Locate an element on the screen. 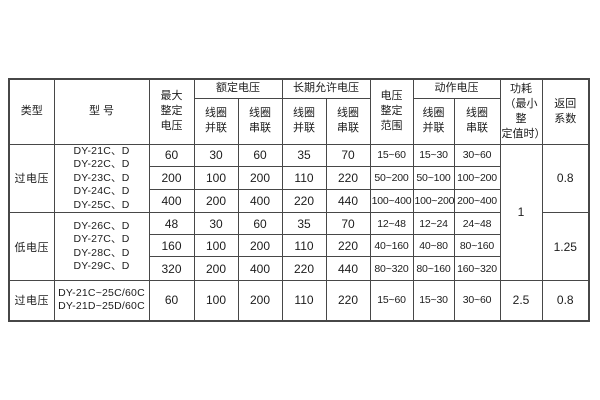 This screenshot has width=600, height=400. spec-cell: 24~48 is located at coordinates (477, 223).